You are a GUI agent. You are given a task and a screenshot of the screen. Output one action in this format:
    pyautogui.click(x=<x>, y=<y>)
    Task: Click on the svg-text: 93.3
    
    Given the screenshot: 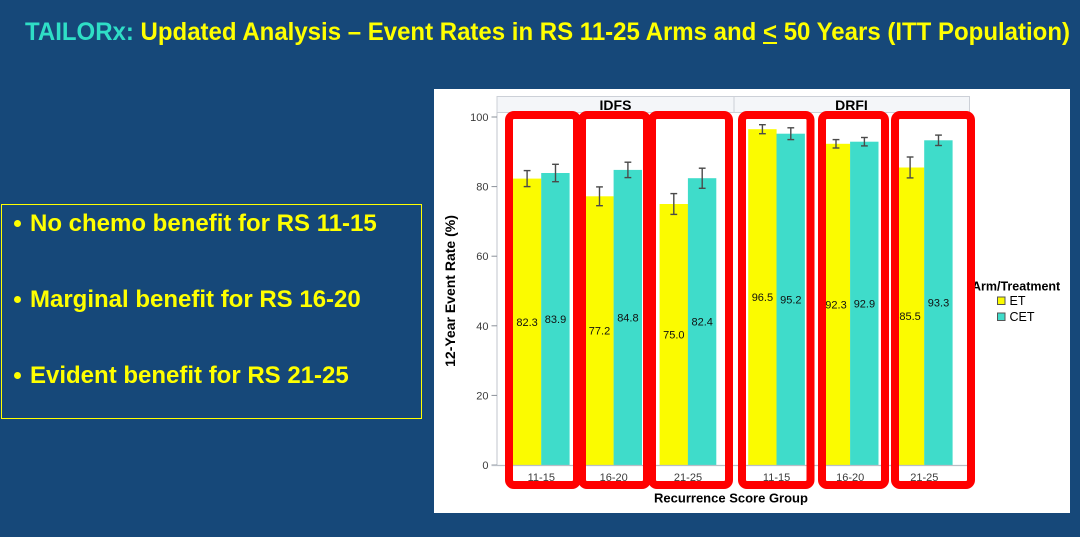 What is the action you would take?
    pyautogui.click(x=938, y=304)
    